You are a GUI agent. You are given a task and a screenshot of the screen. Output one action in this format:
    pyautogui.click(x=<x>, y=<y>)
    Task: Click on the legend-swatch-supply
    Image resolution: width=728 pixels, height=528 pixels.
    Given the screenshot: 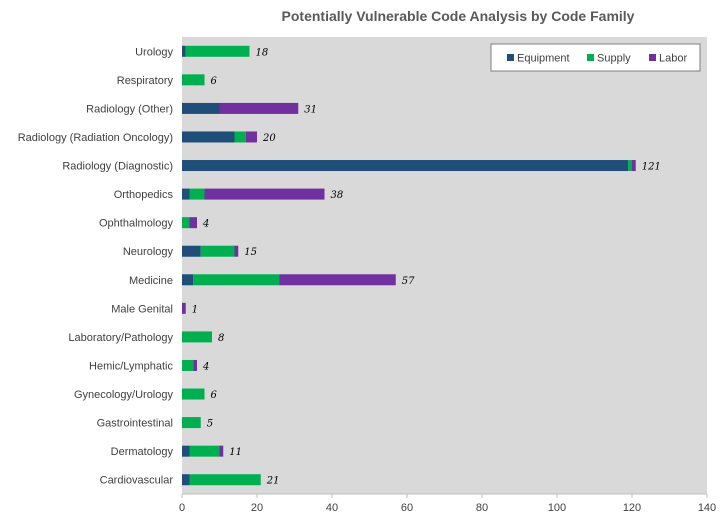 What is the action you would take?
    pyautogui.click(x=590, y=57)
    